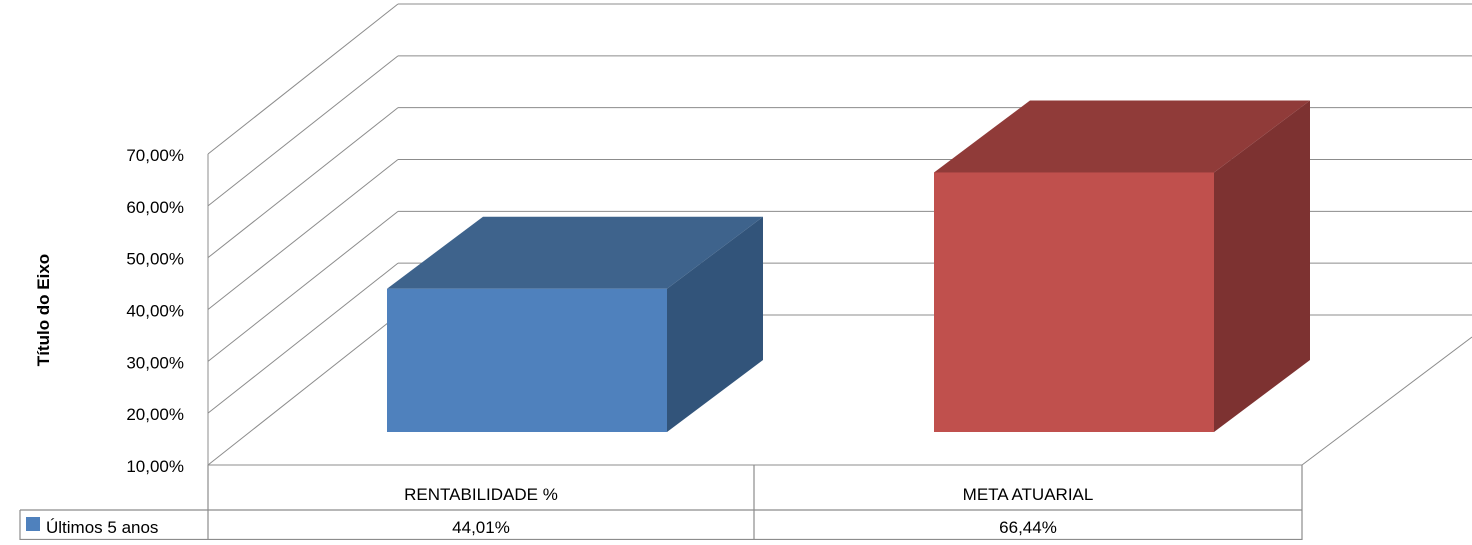 Image resolution: width=1472 pixels, height=545 pixels. Describe the element at coordinates (155, 362) in the screenshot. I see `y-tick-label: 30,00%` at that location.